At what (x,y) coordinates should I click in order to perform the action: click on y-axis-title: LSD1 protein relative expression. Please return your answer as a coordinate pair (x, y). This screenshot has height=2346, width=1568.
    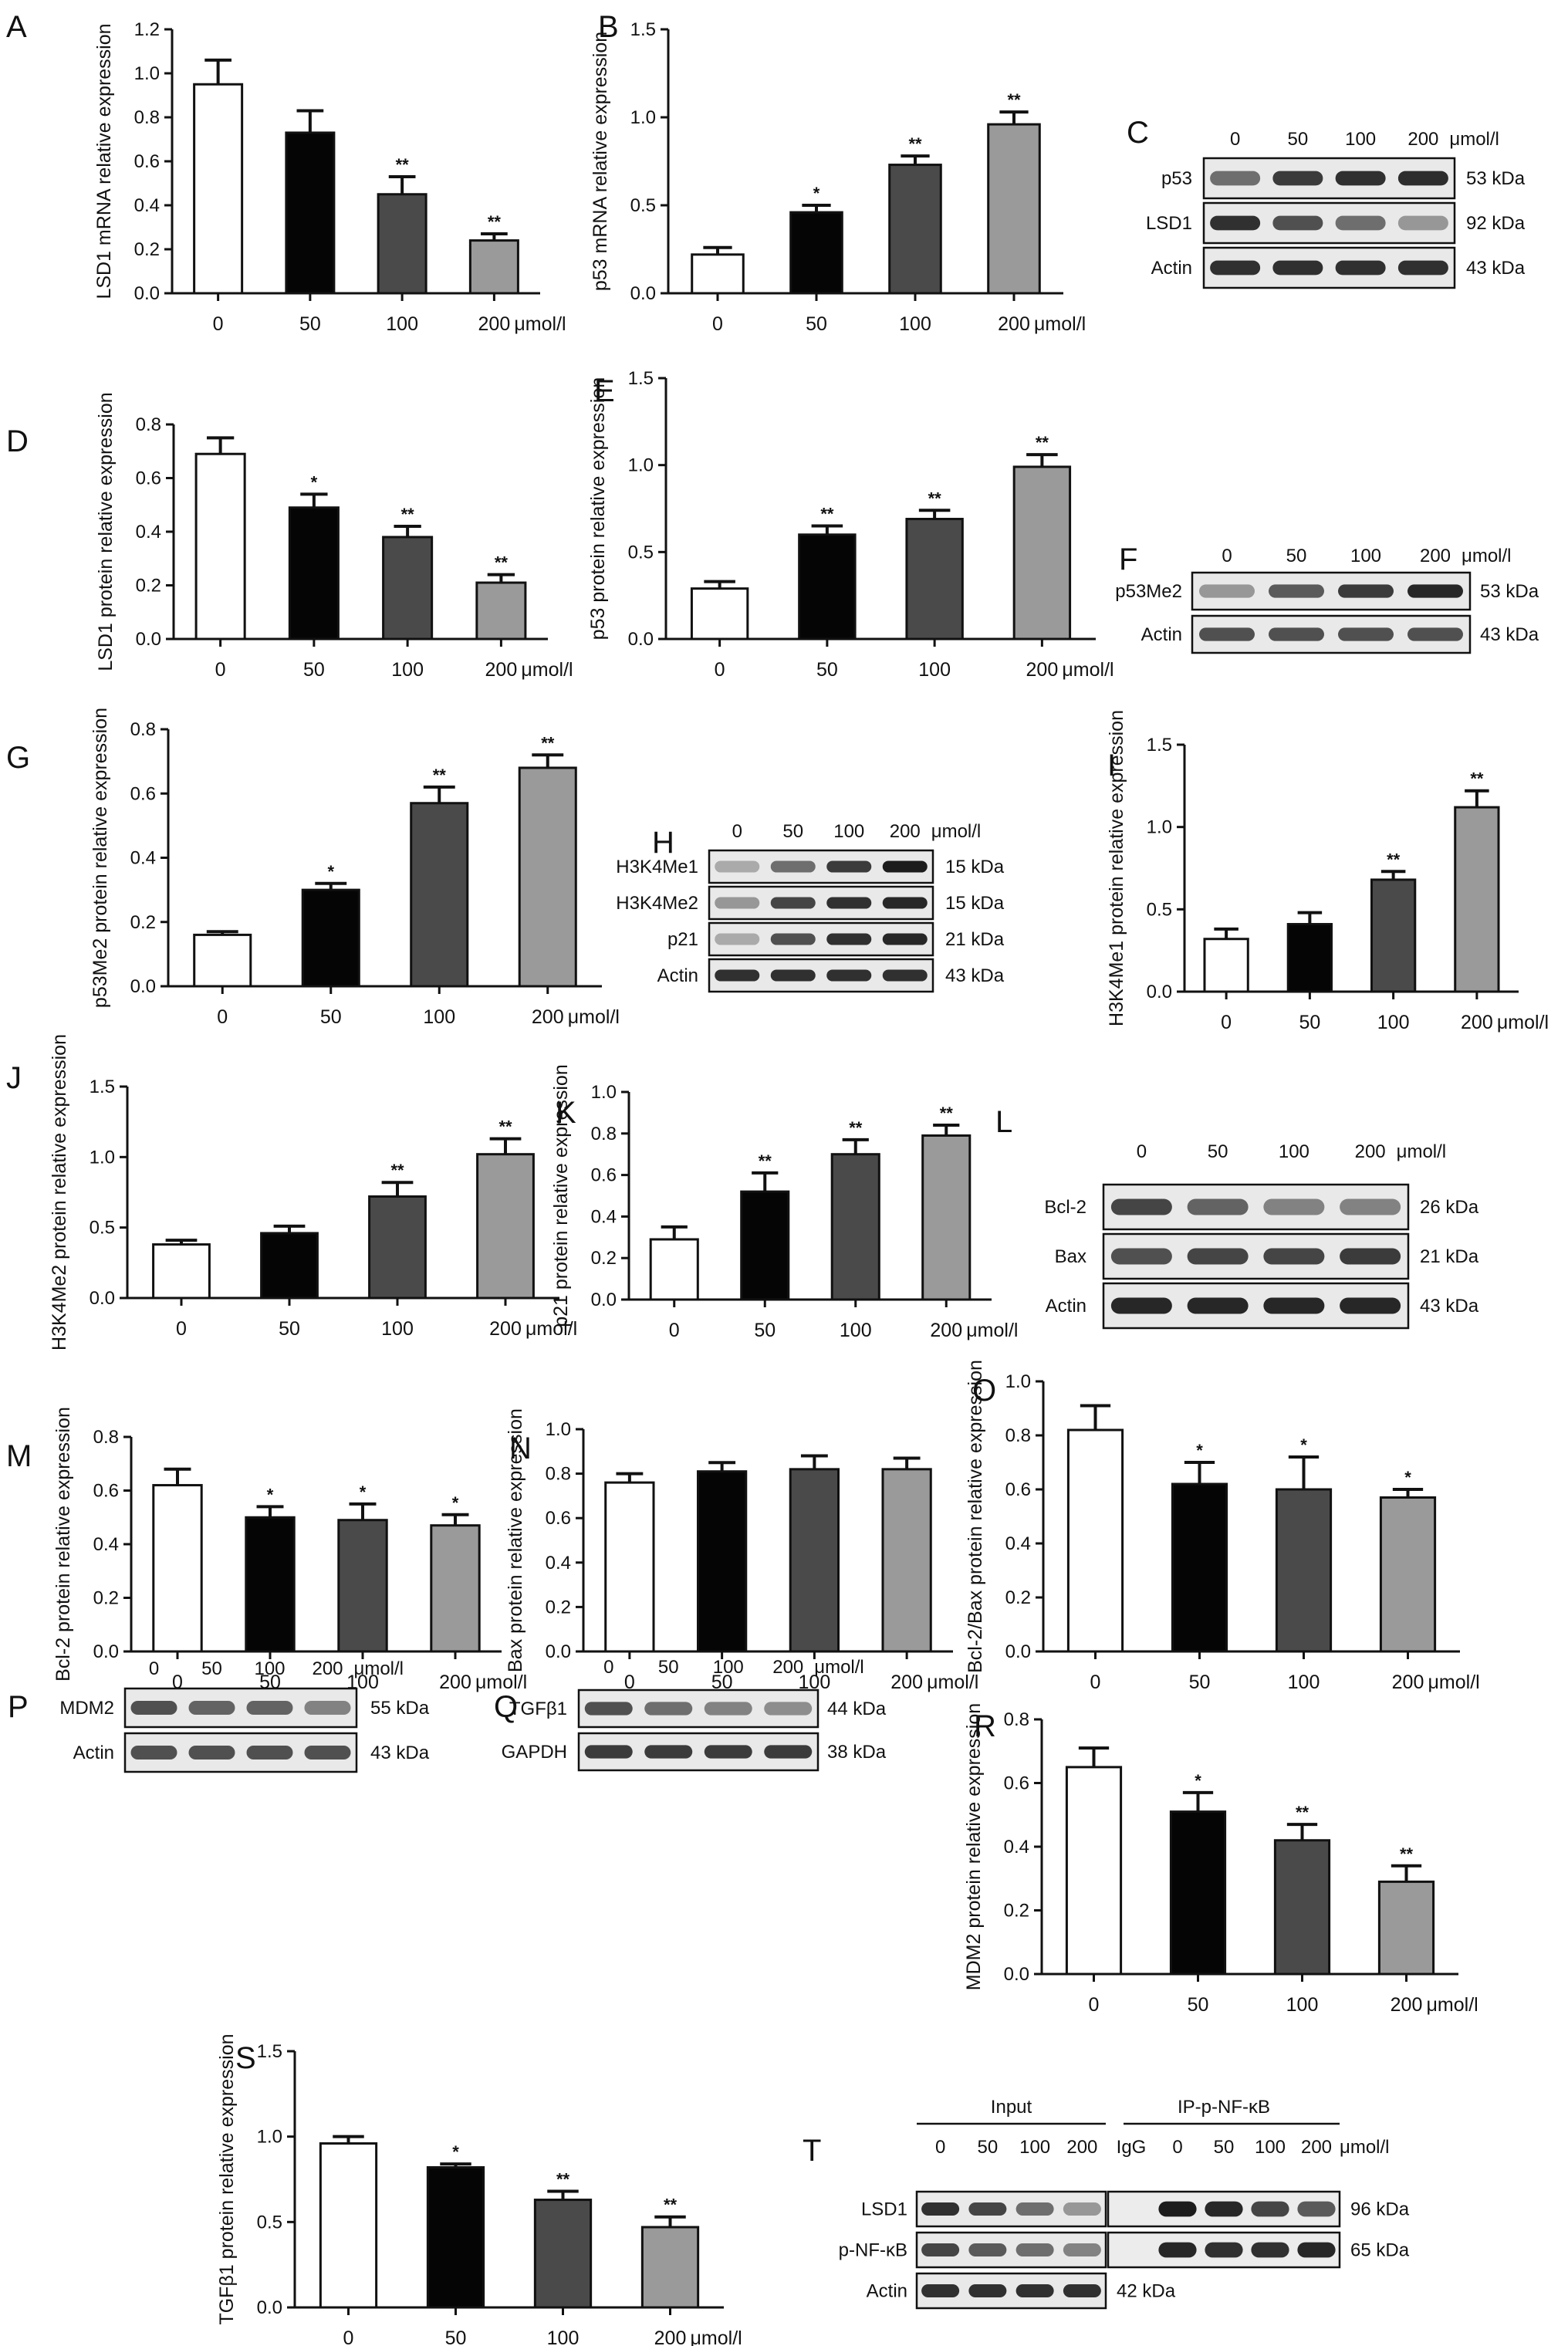
    Looking at the image, I should click on (106, 531).